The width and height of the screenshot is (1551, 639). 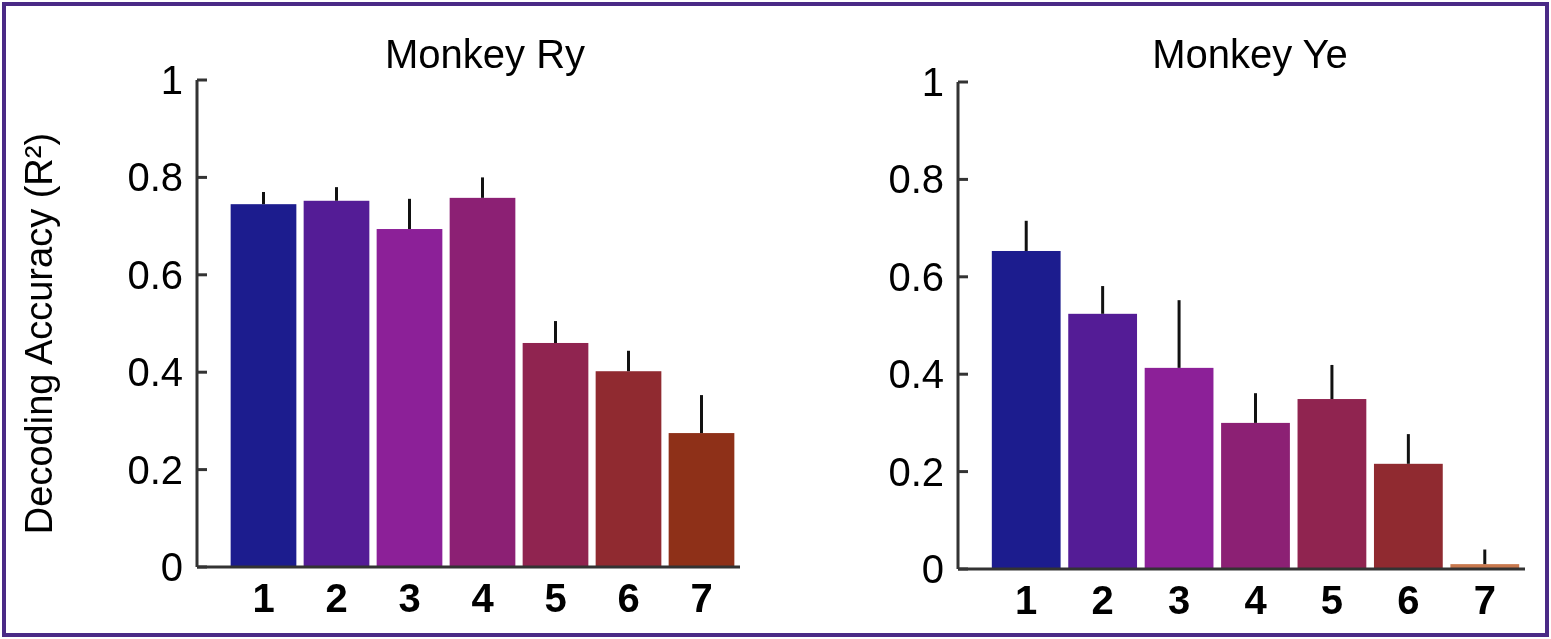 What do you see at coordinates (485, 54) in the screenshot?
I see `chart-title: Monkey Ry` at bounding box center [485, 54].